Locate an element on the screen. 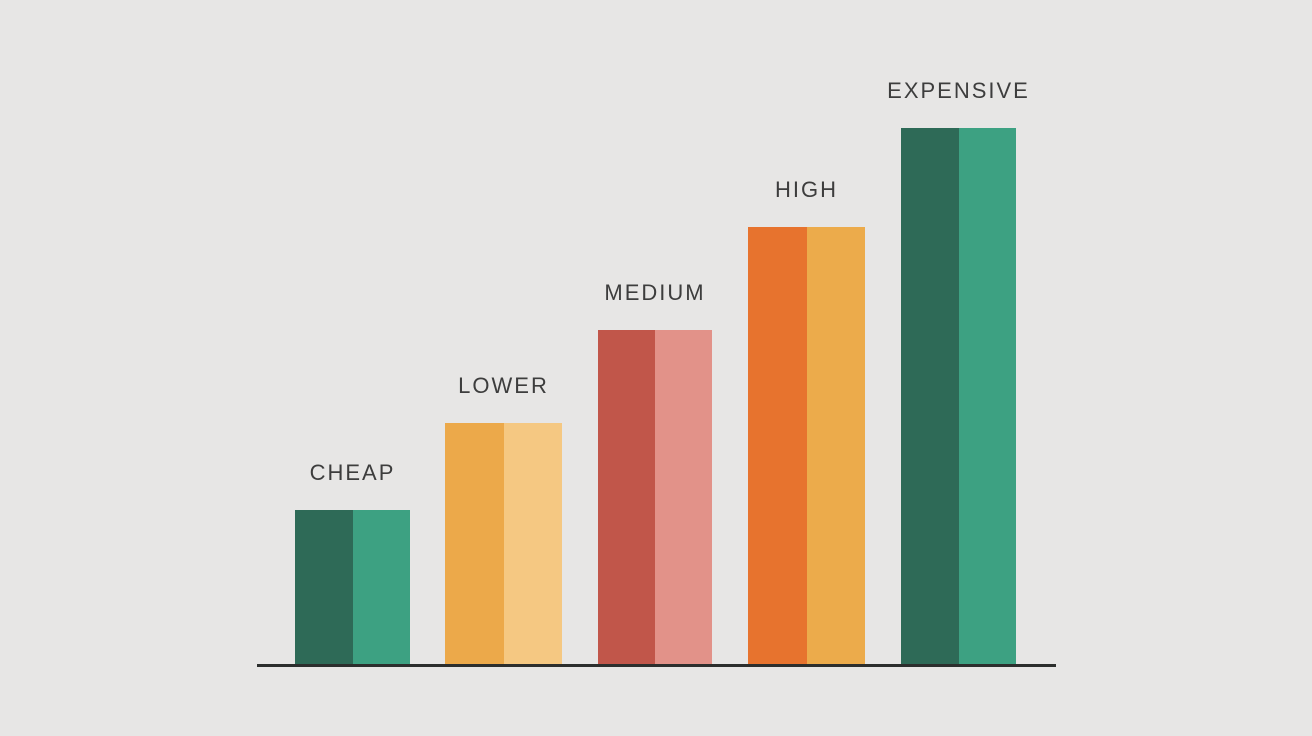 This screenshot has width=1312, height=736. bar-group-cheap: CHEAP is located at coordinates (352, 563).